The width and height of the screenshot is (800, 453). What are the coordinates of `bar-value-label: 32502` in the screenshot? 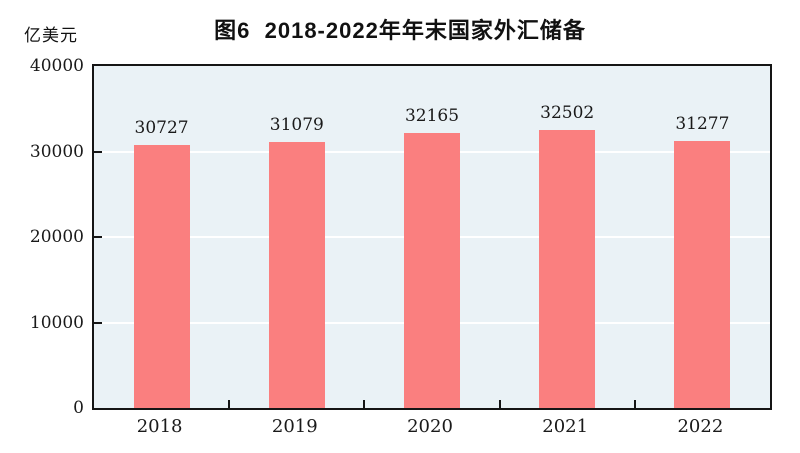 It's located at (567, 113).